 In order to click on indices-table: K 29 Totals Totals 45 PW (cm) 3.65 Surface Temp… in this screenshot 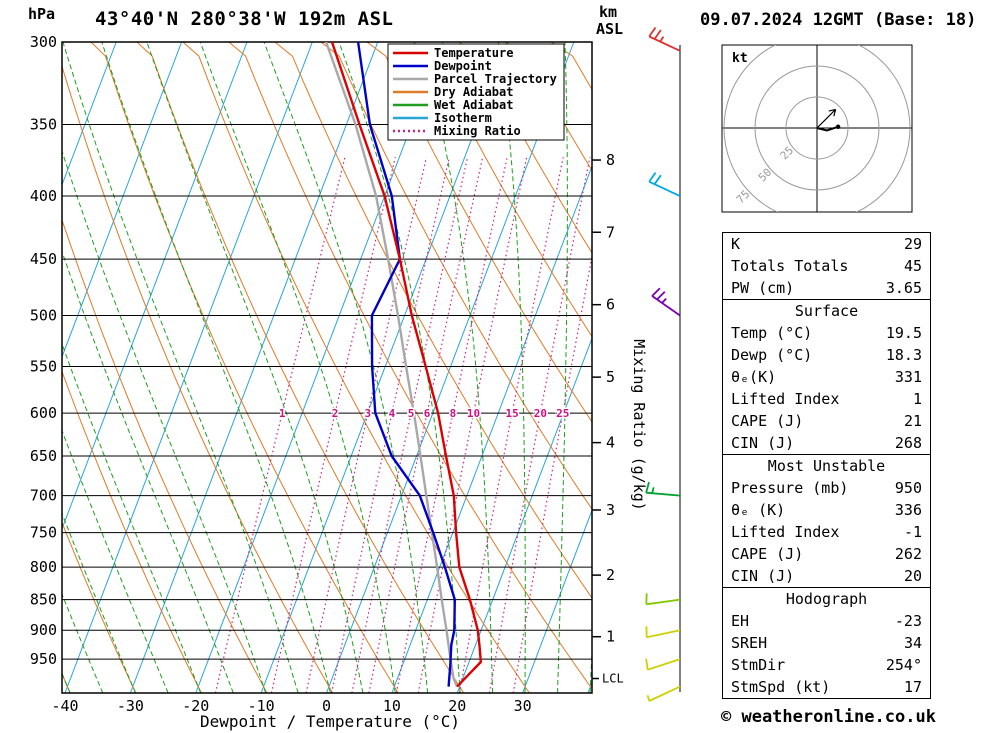, I will do `click(826, 465)`.